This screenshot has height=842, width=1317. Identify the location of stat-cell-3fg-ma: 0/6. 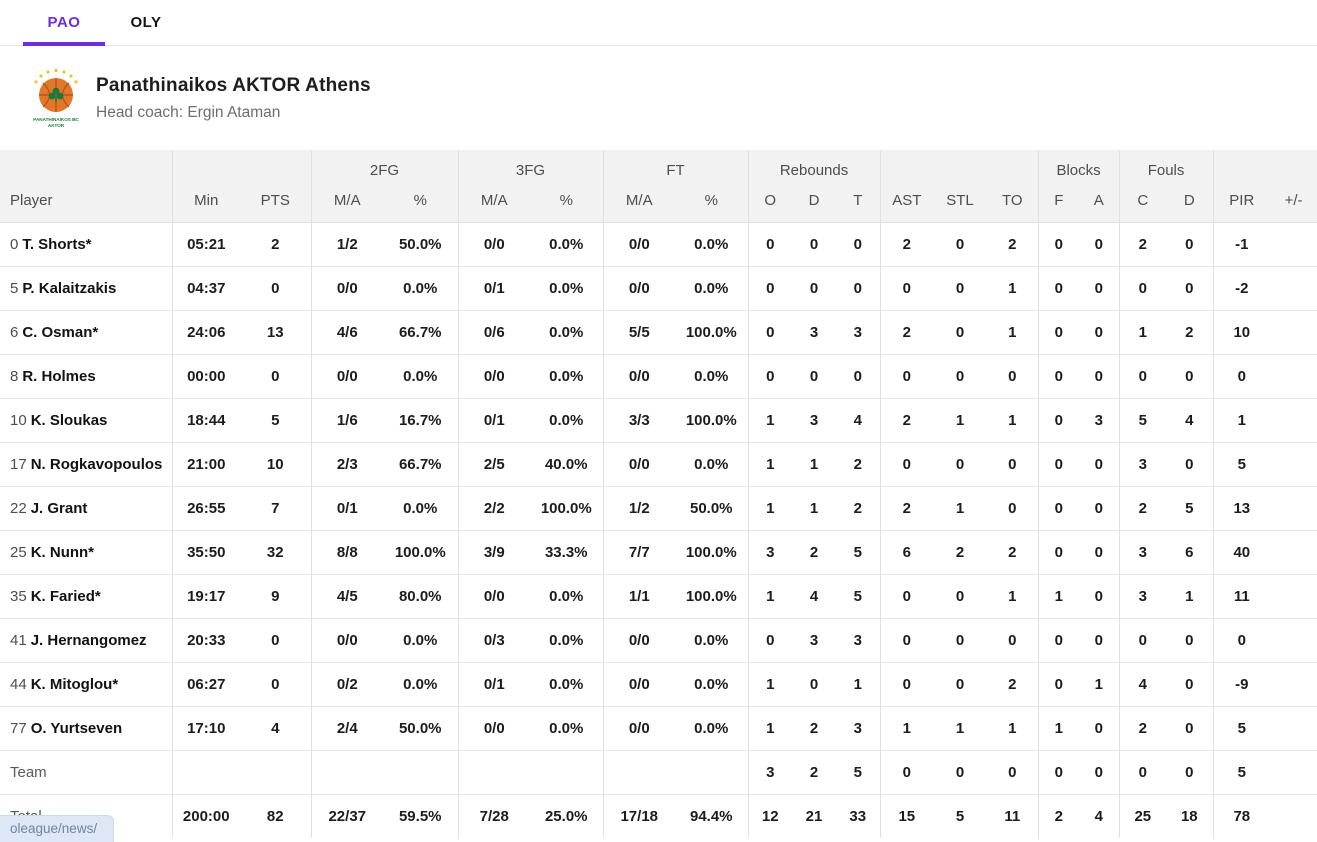
(493, 331).